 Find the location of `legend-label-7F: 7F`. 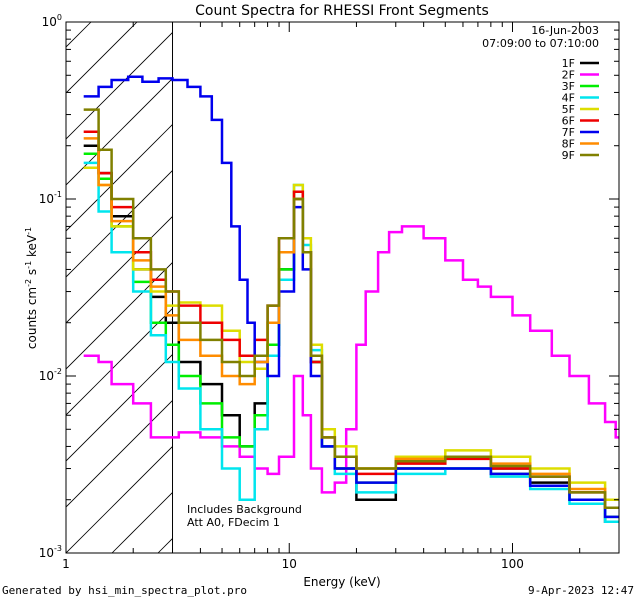

legend-label-7F: 7F is located at coordinates (568, 132).